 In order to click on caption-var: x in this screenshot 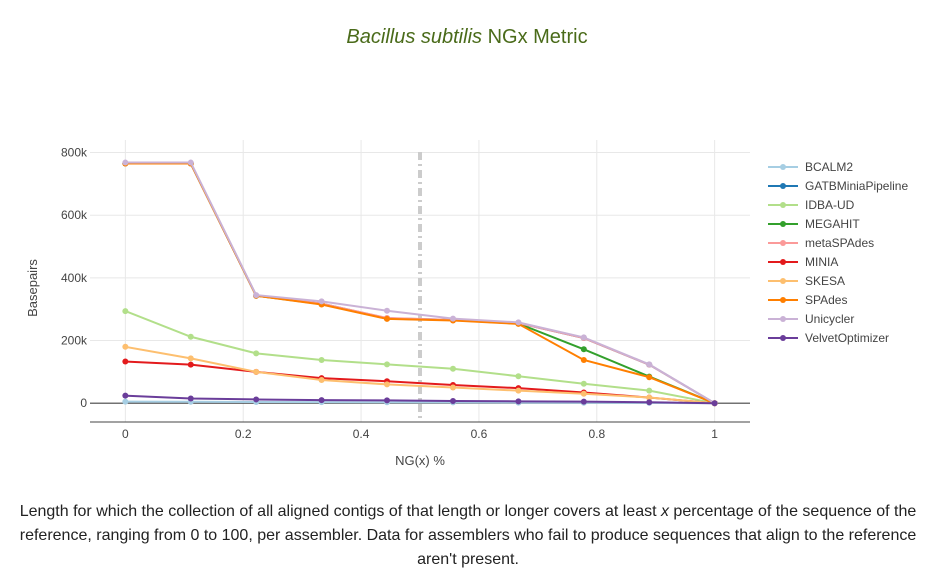, I will do `click(664, 511)`.